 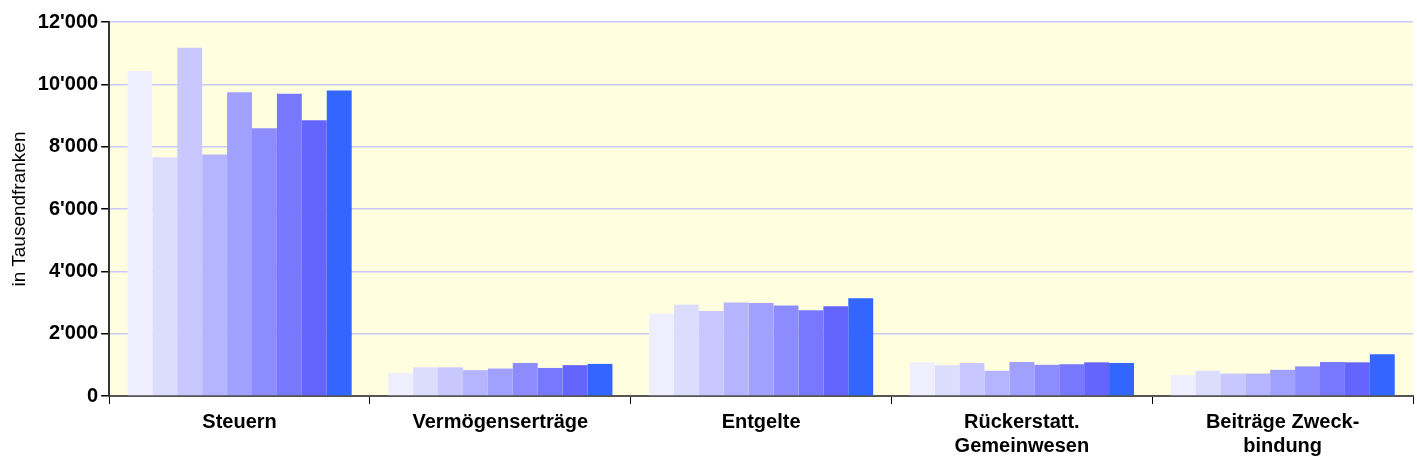 What do you see at coordinates (73, 332) in the screenshot?
I see `y-tick-label: 2'000` at bounding box center [73, 332].